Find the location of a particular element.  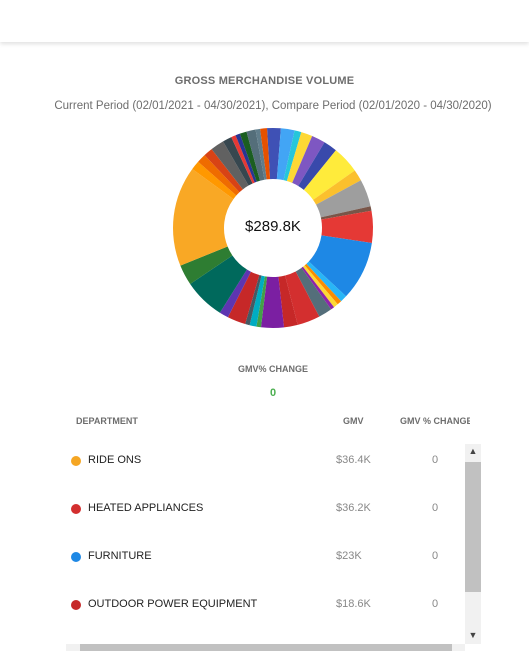

horizontal-scroll-thumb is located at coordinates (266, 647).